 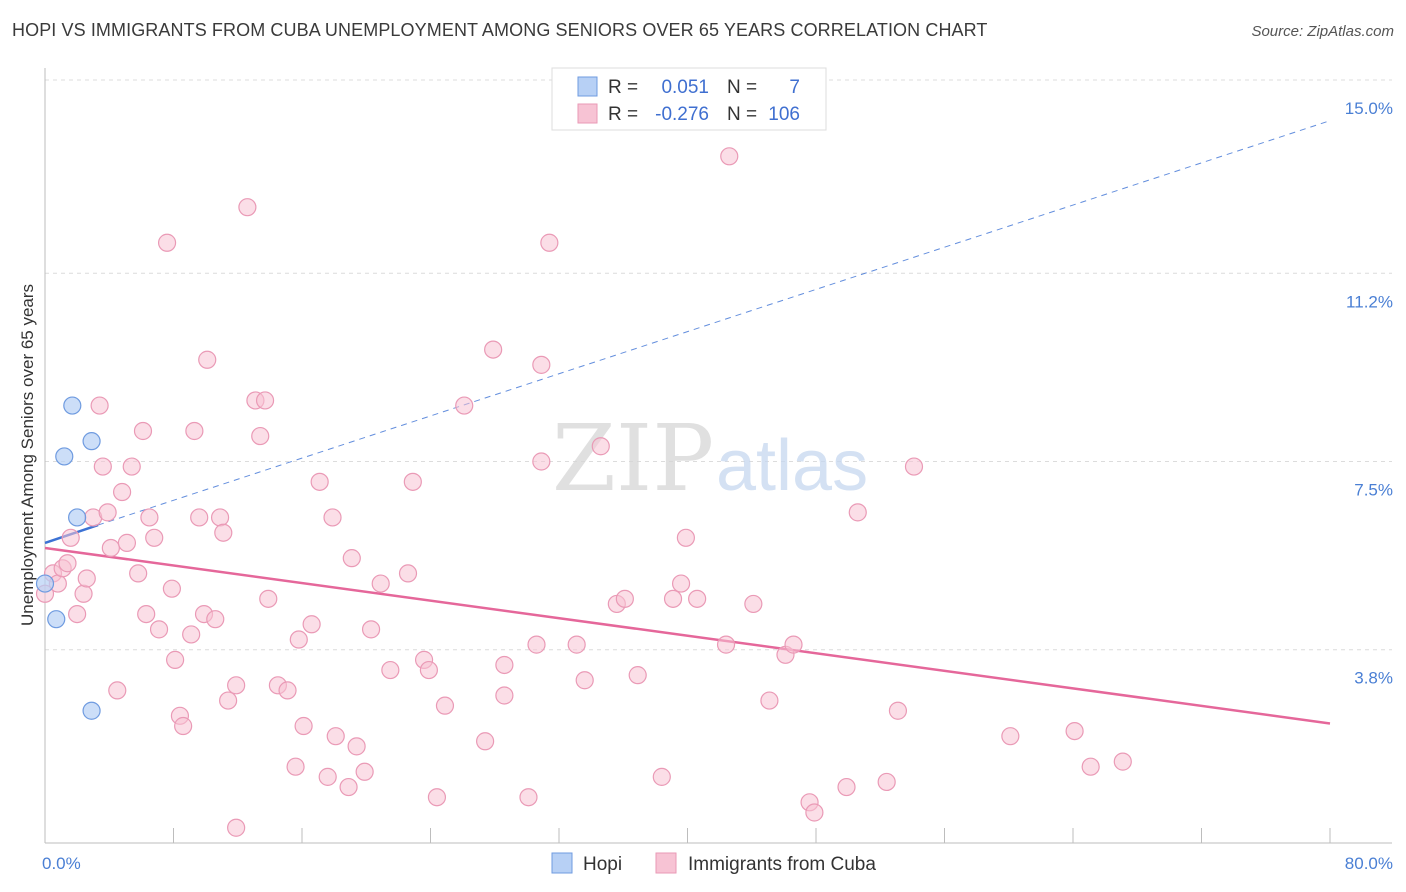 I want to click on y-tick-label: 11.2%, so click(x=1369, y=301).